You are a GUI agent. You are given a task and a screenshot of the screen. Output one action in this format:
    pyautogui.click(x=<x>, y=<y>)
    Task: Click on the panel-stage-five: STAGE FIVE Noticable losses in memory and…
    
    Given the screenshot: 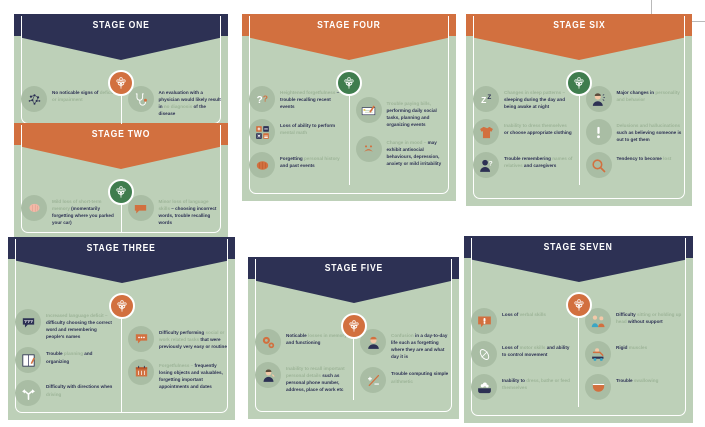 What is the action you would take?
    pyautogui.click(x=353, y=338)
    